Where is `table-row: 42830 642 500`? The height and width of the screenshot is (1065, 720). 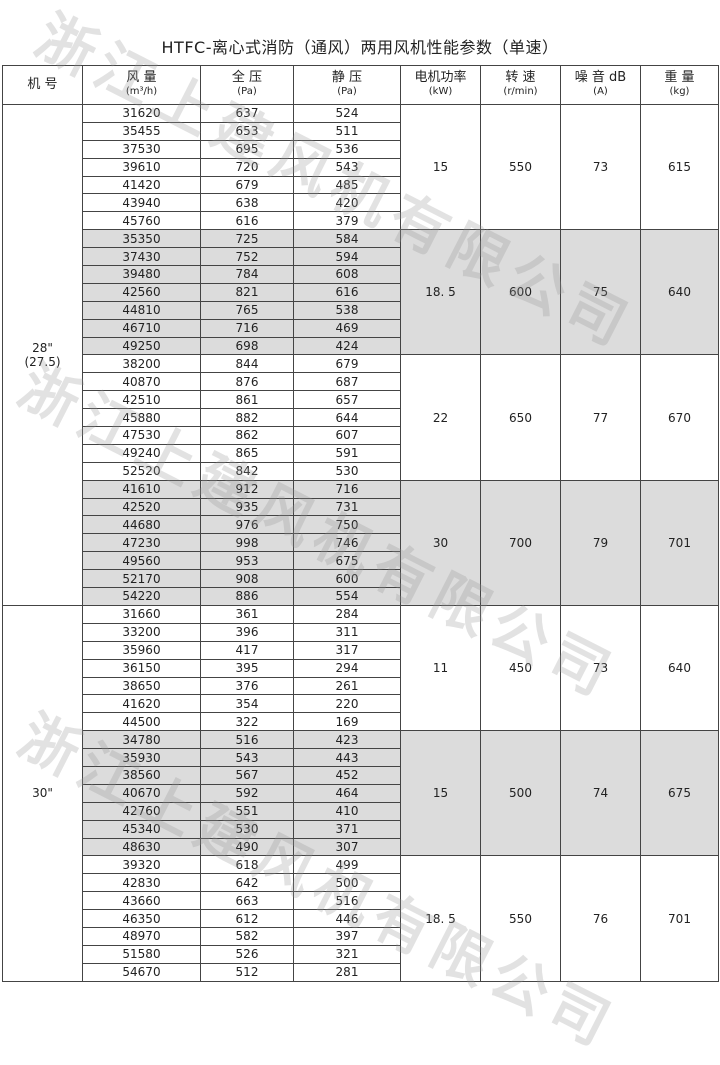
table-row: 42830 642 500 is located at coordinates (361, 883).